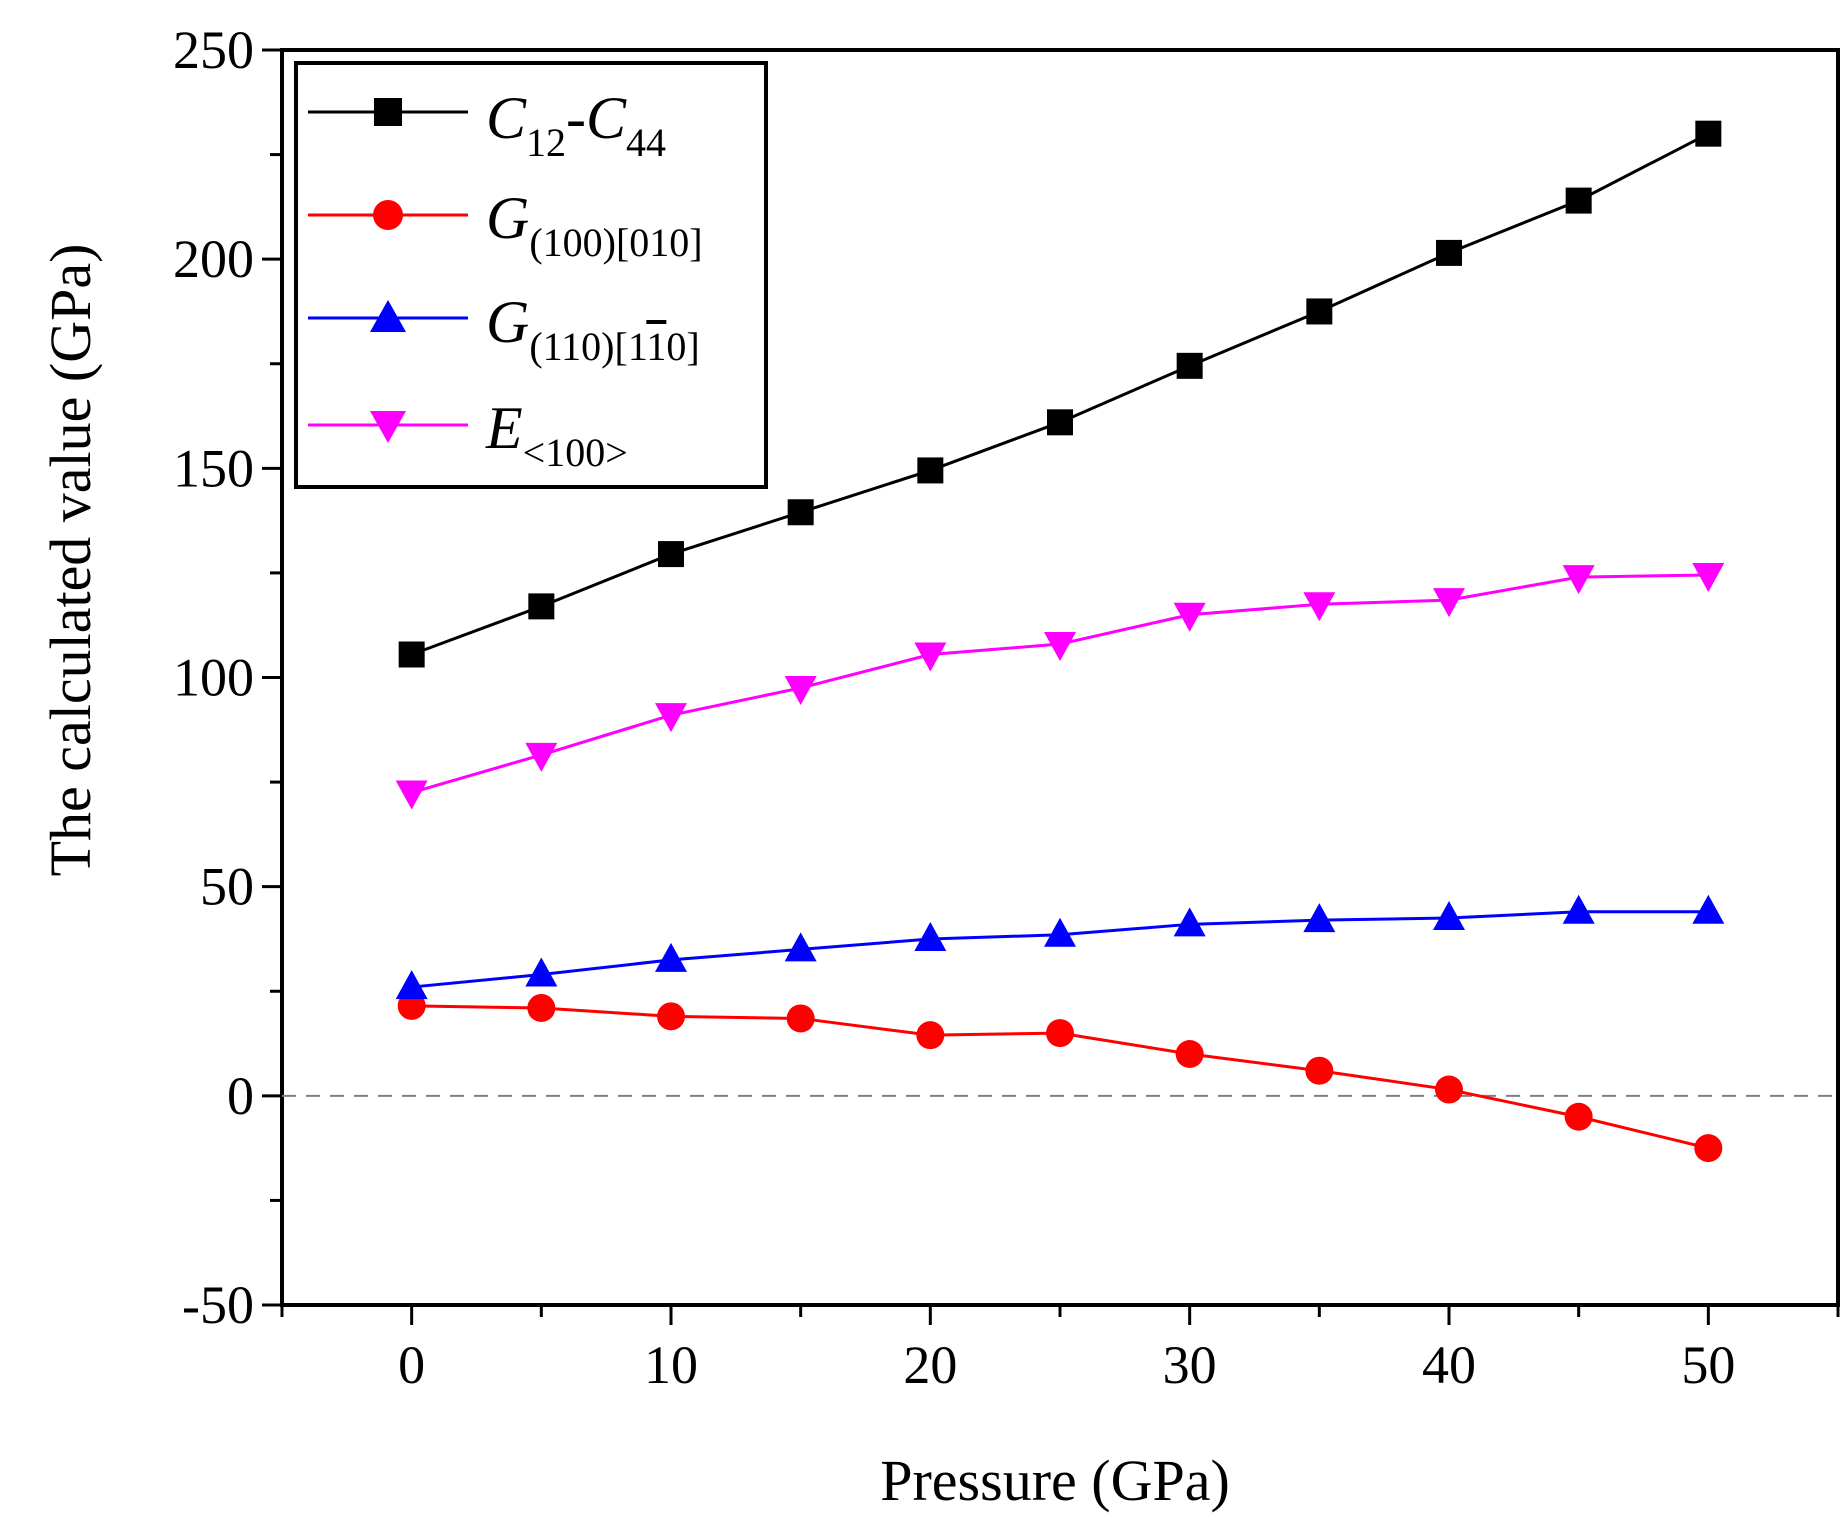 Image resolution: width=1846 pixels, height=1535 pixels. I want to click on y-tick-label: 150, so click(213, 468).